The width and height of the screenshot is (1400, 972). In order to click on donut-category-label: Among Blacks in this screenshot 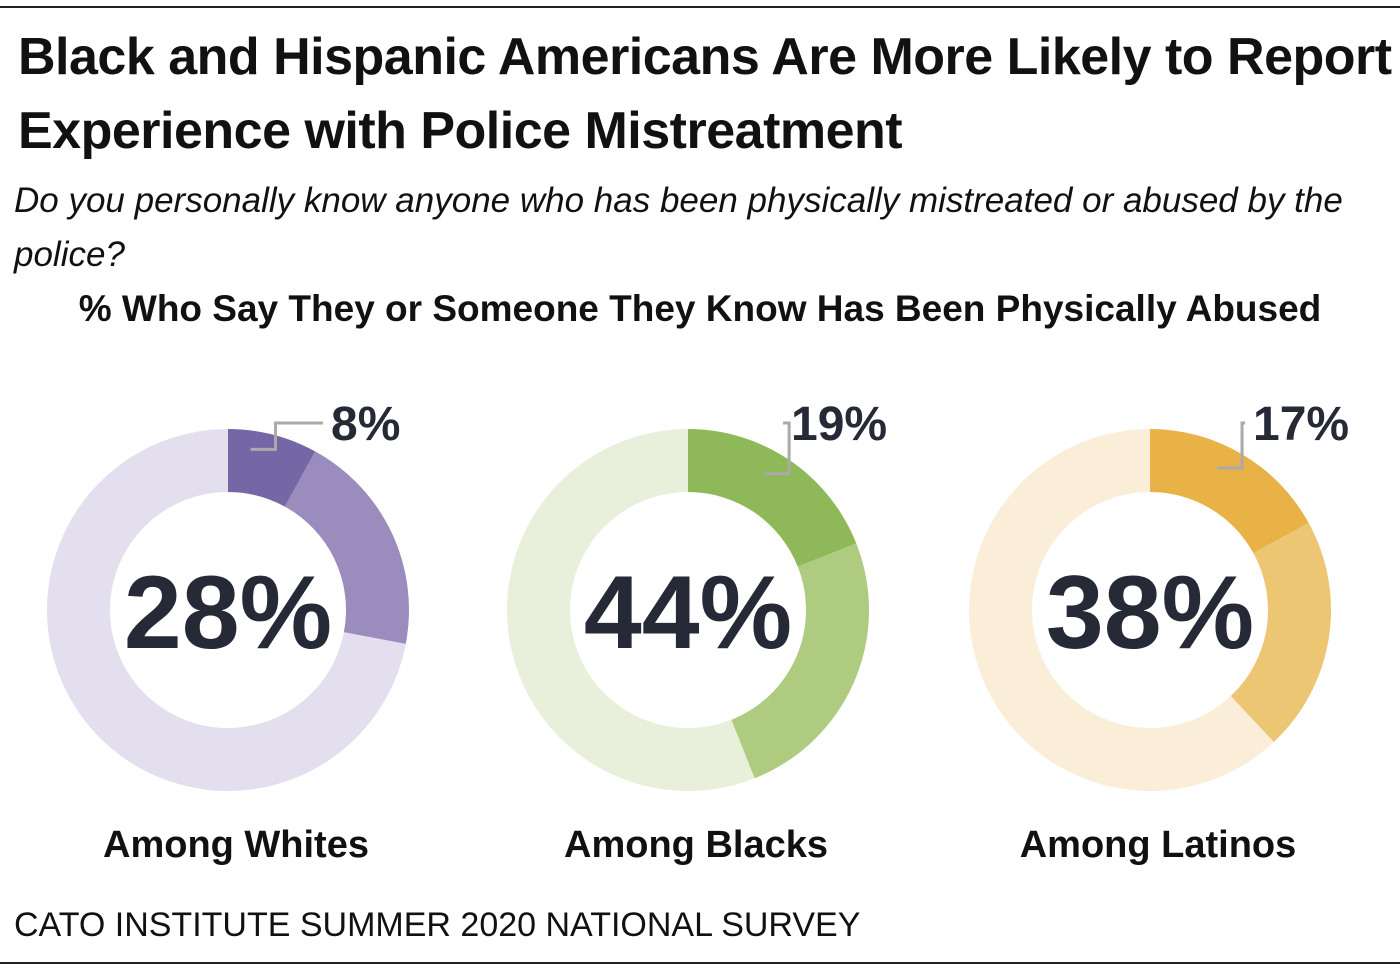, I will do `click(696, 845)`.